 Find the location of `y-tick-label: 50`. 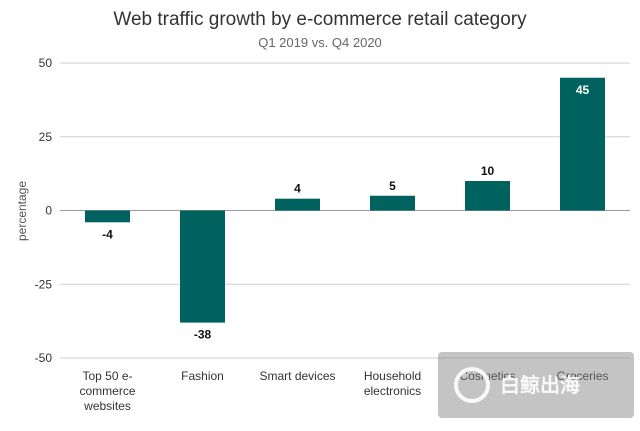

y-tick-label: 50 is located at coordinates (46, 63).